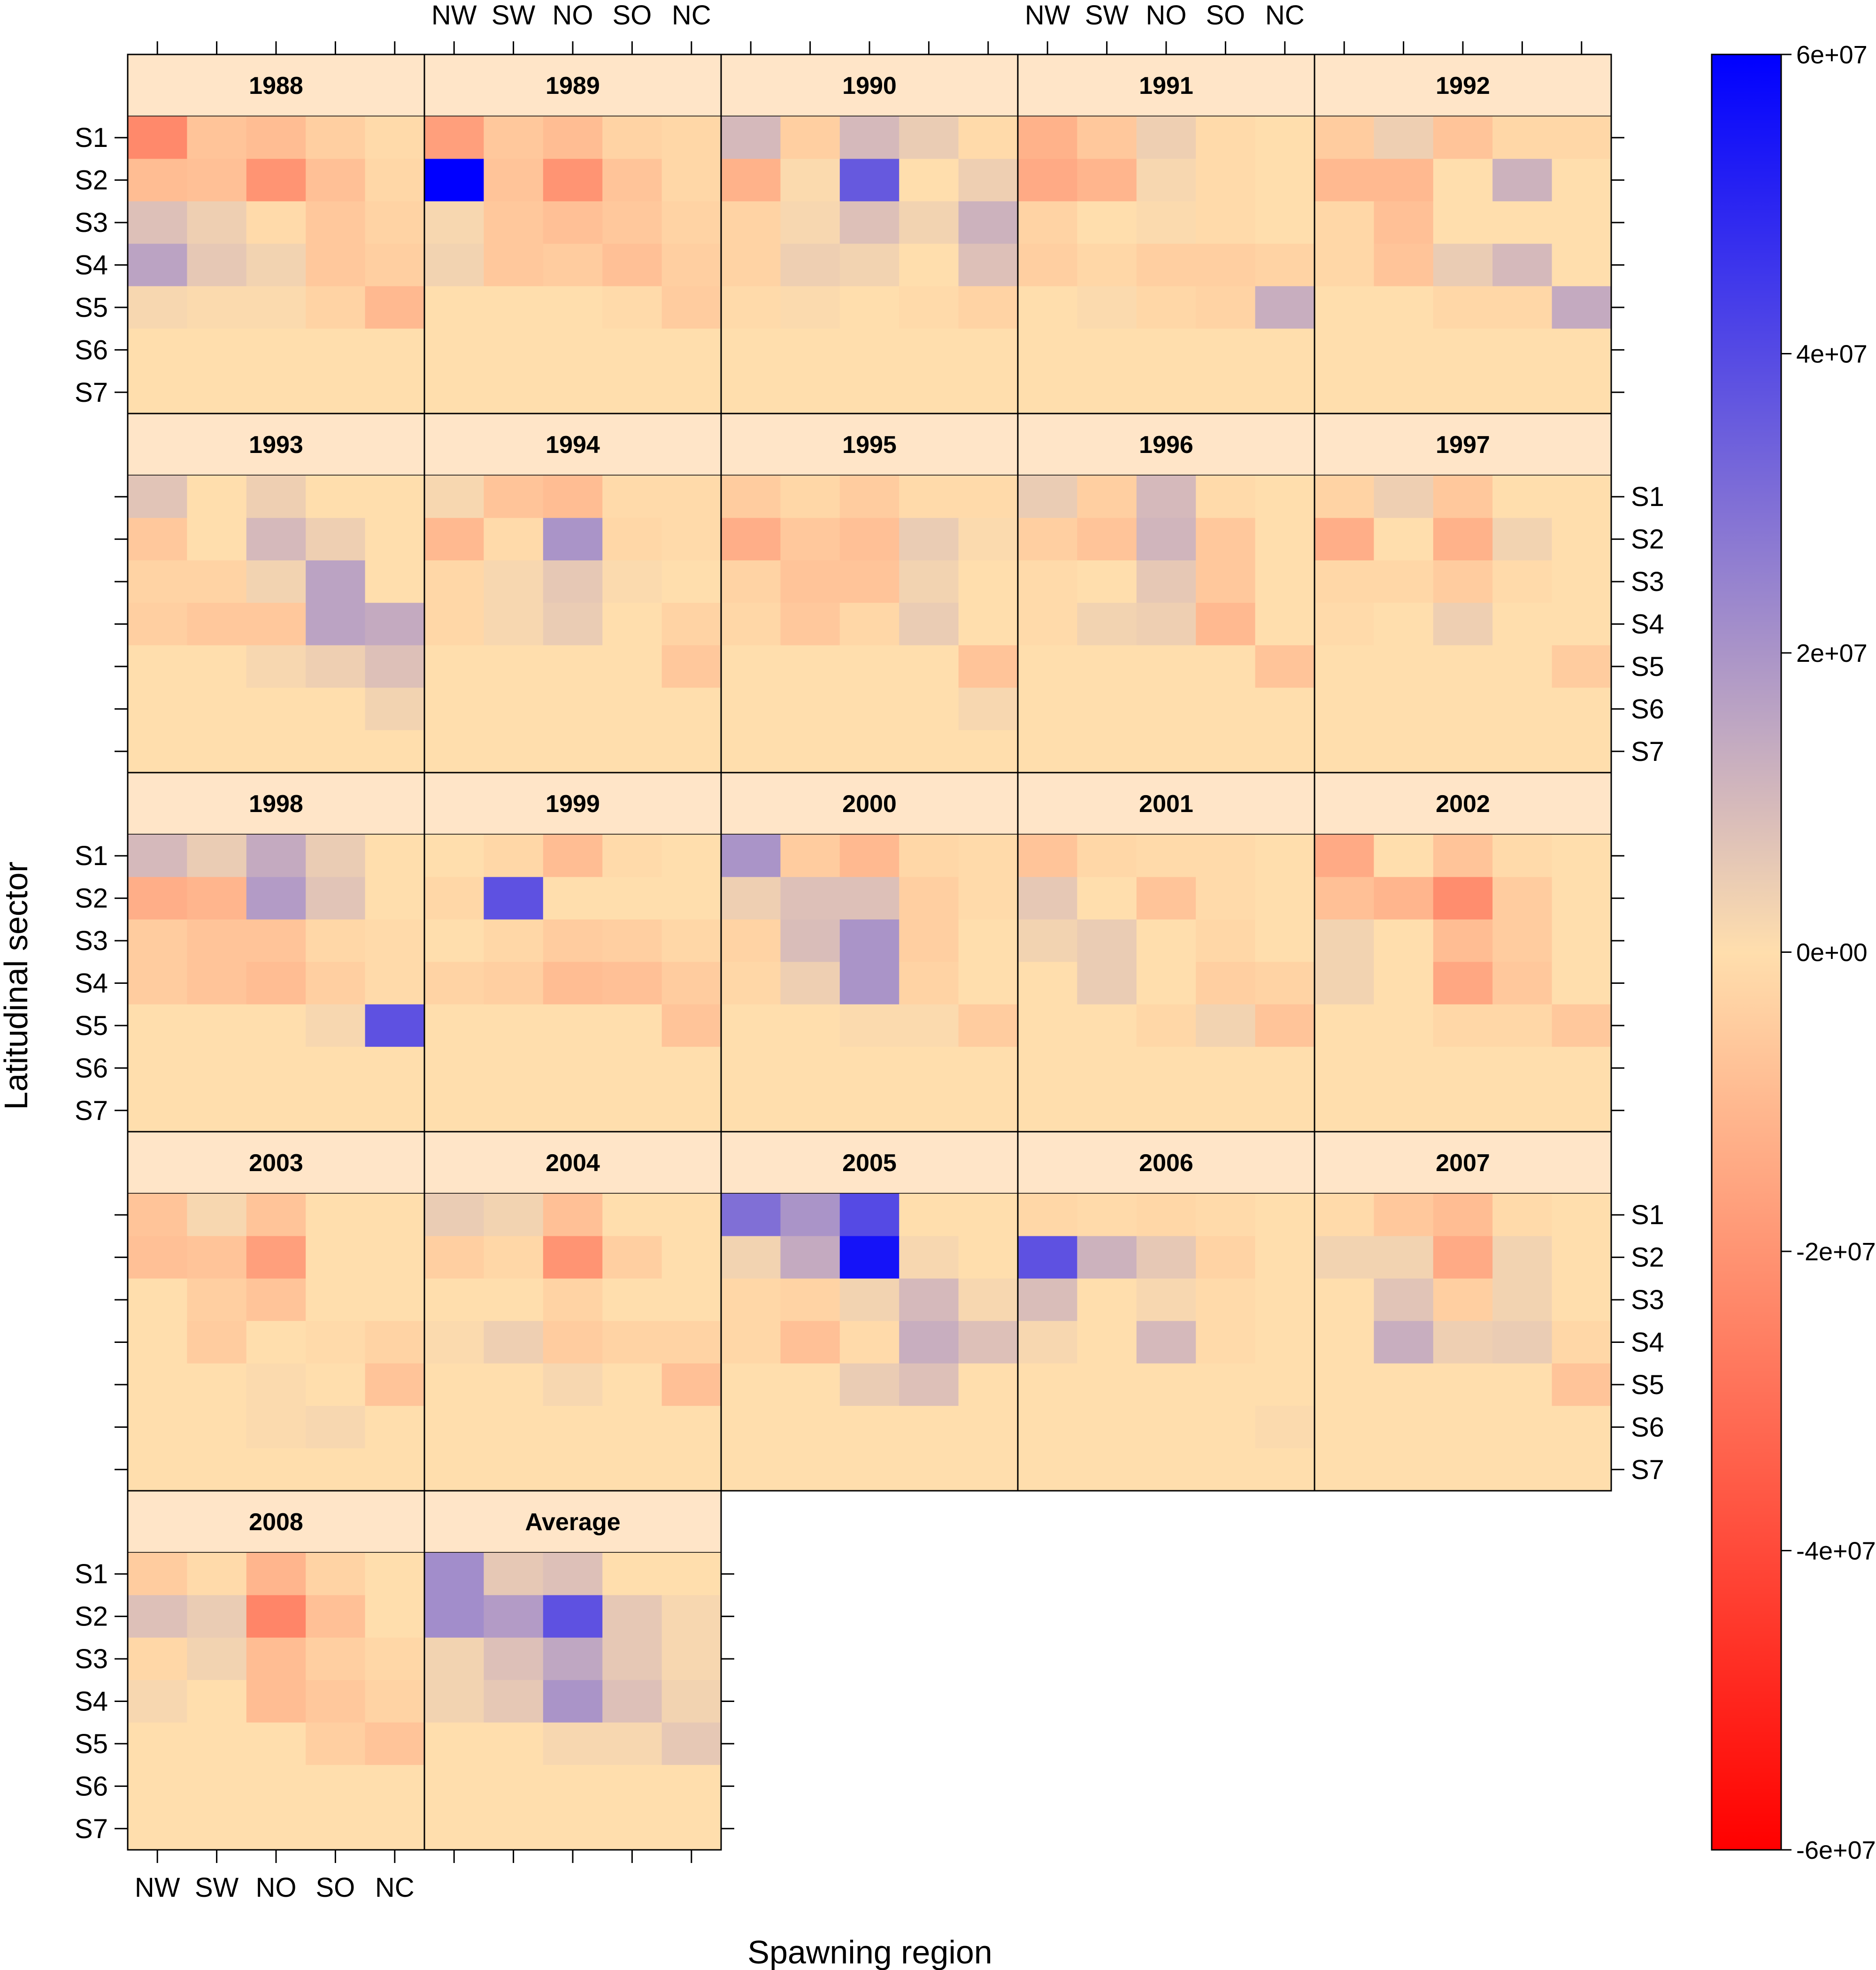  Describe the element at coordinates (869, 1952) in the screenshot. I see `x-axis-title: Spawning region` at that location.